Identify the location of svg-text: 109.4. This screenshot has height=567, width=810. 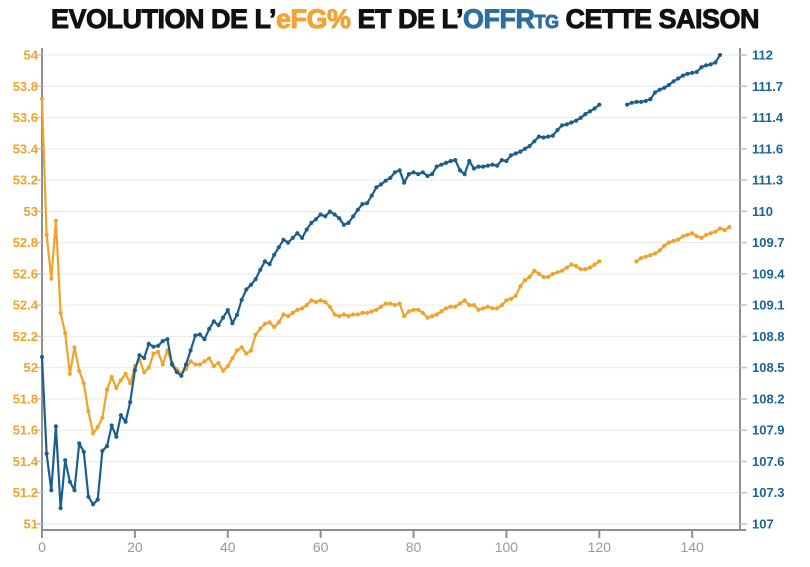
(768, 273).